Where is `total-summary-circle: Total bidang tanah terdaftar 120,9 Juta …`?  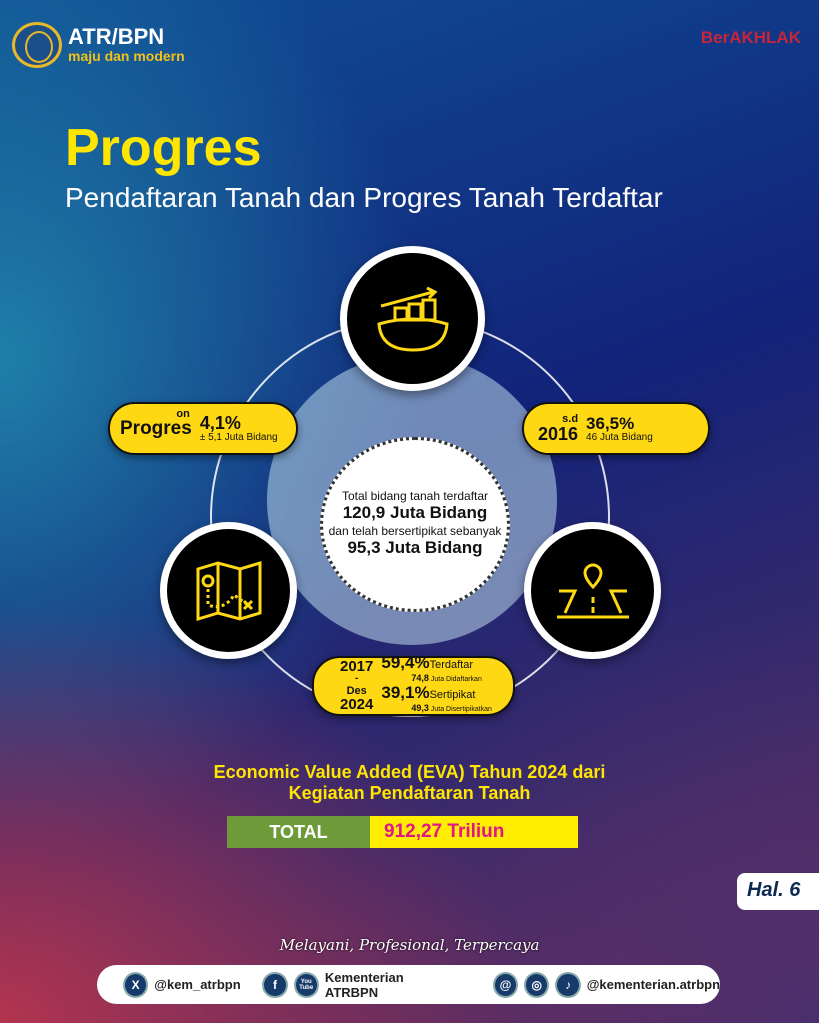 total-summary-circle: Total bidang tanah terdaftar 120,9 Juta … is located at coordinates (415, 524).